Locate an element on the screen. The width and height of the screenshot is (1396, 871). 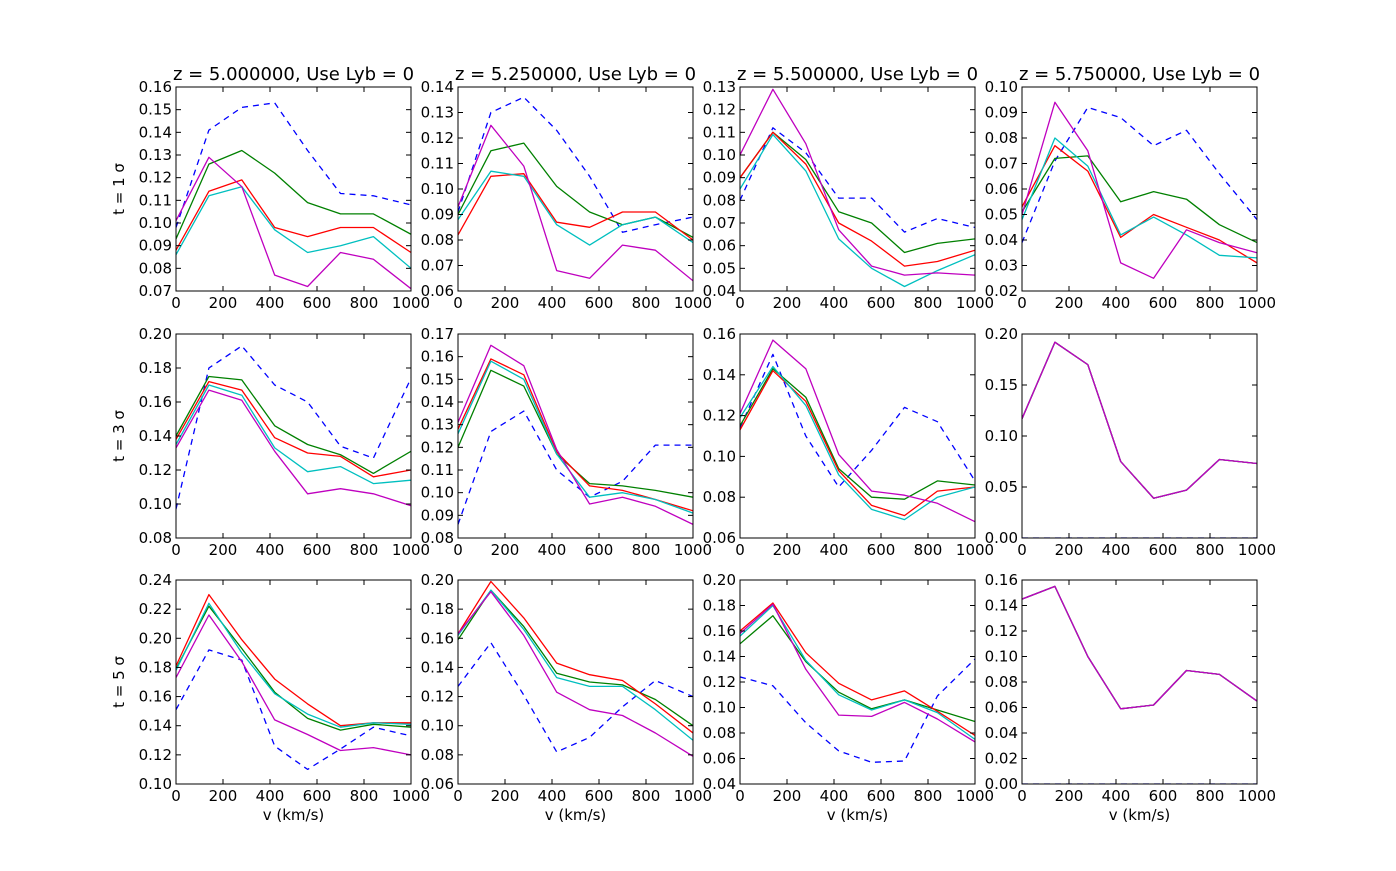
row-ylabel: t = 5 σ is located at coordinates (119, 682).